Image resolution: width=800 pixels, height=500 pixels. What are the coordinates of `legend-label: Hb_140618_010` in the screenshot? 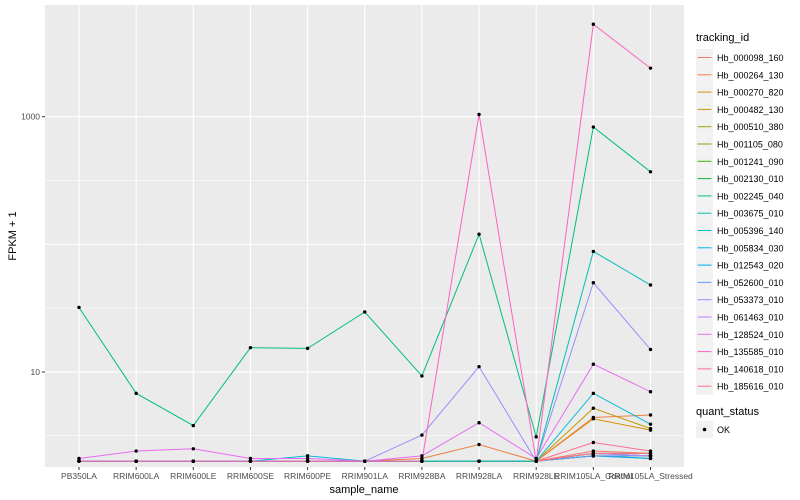 It's located at (750, 369).